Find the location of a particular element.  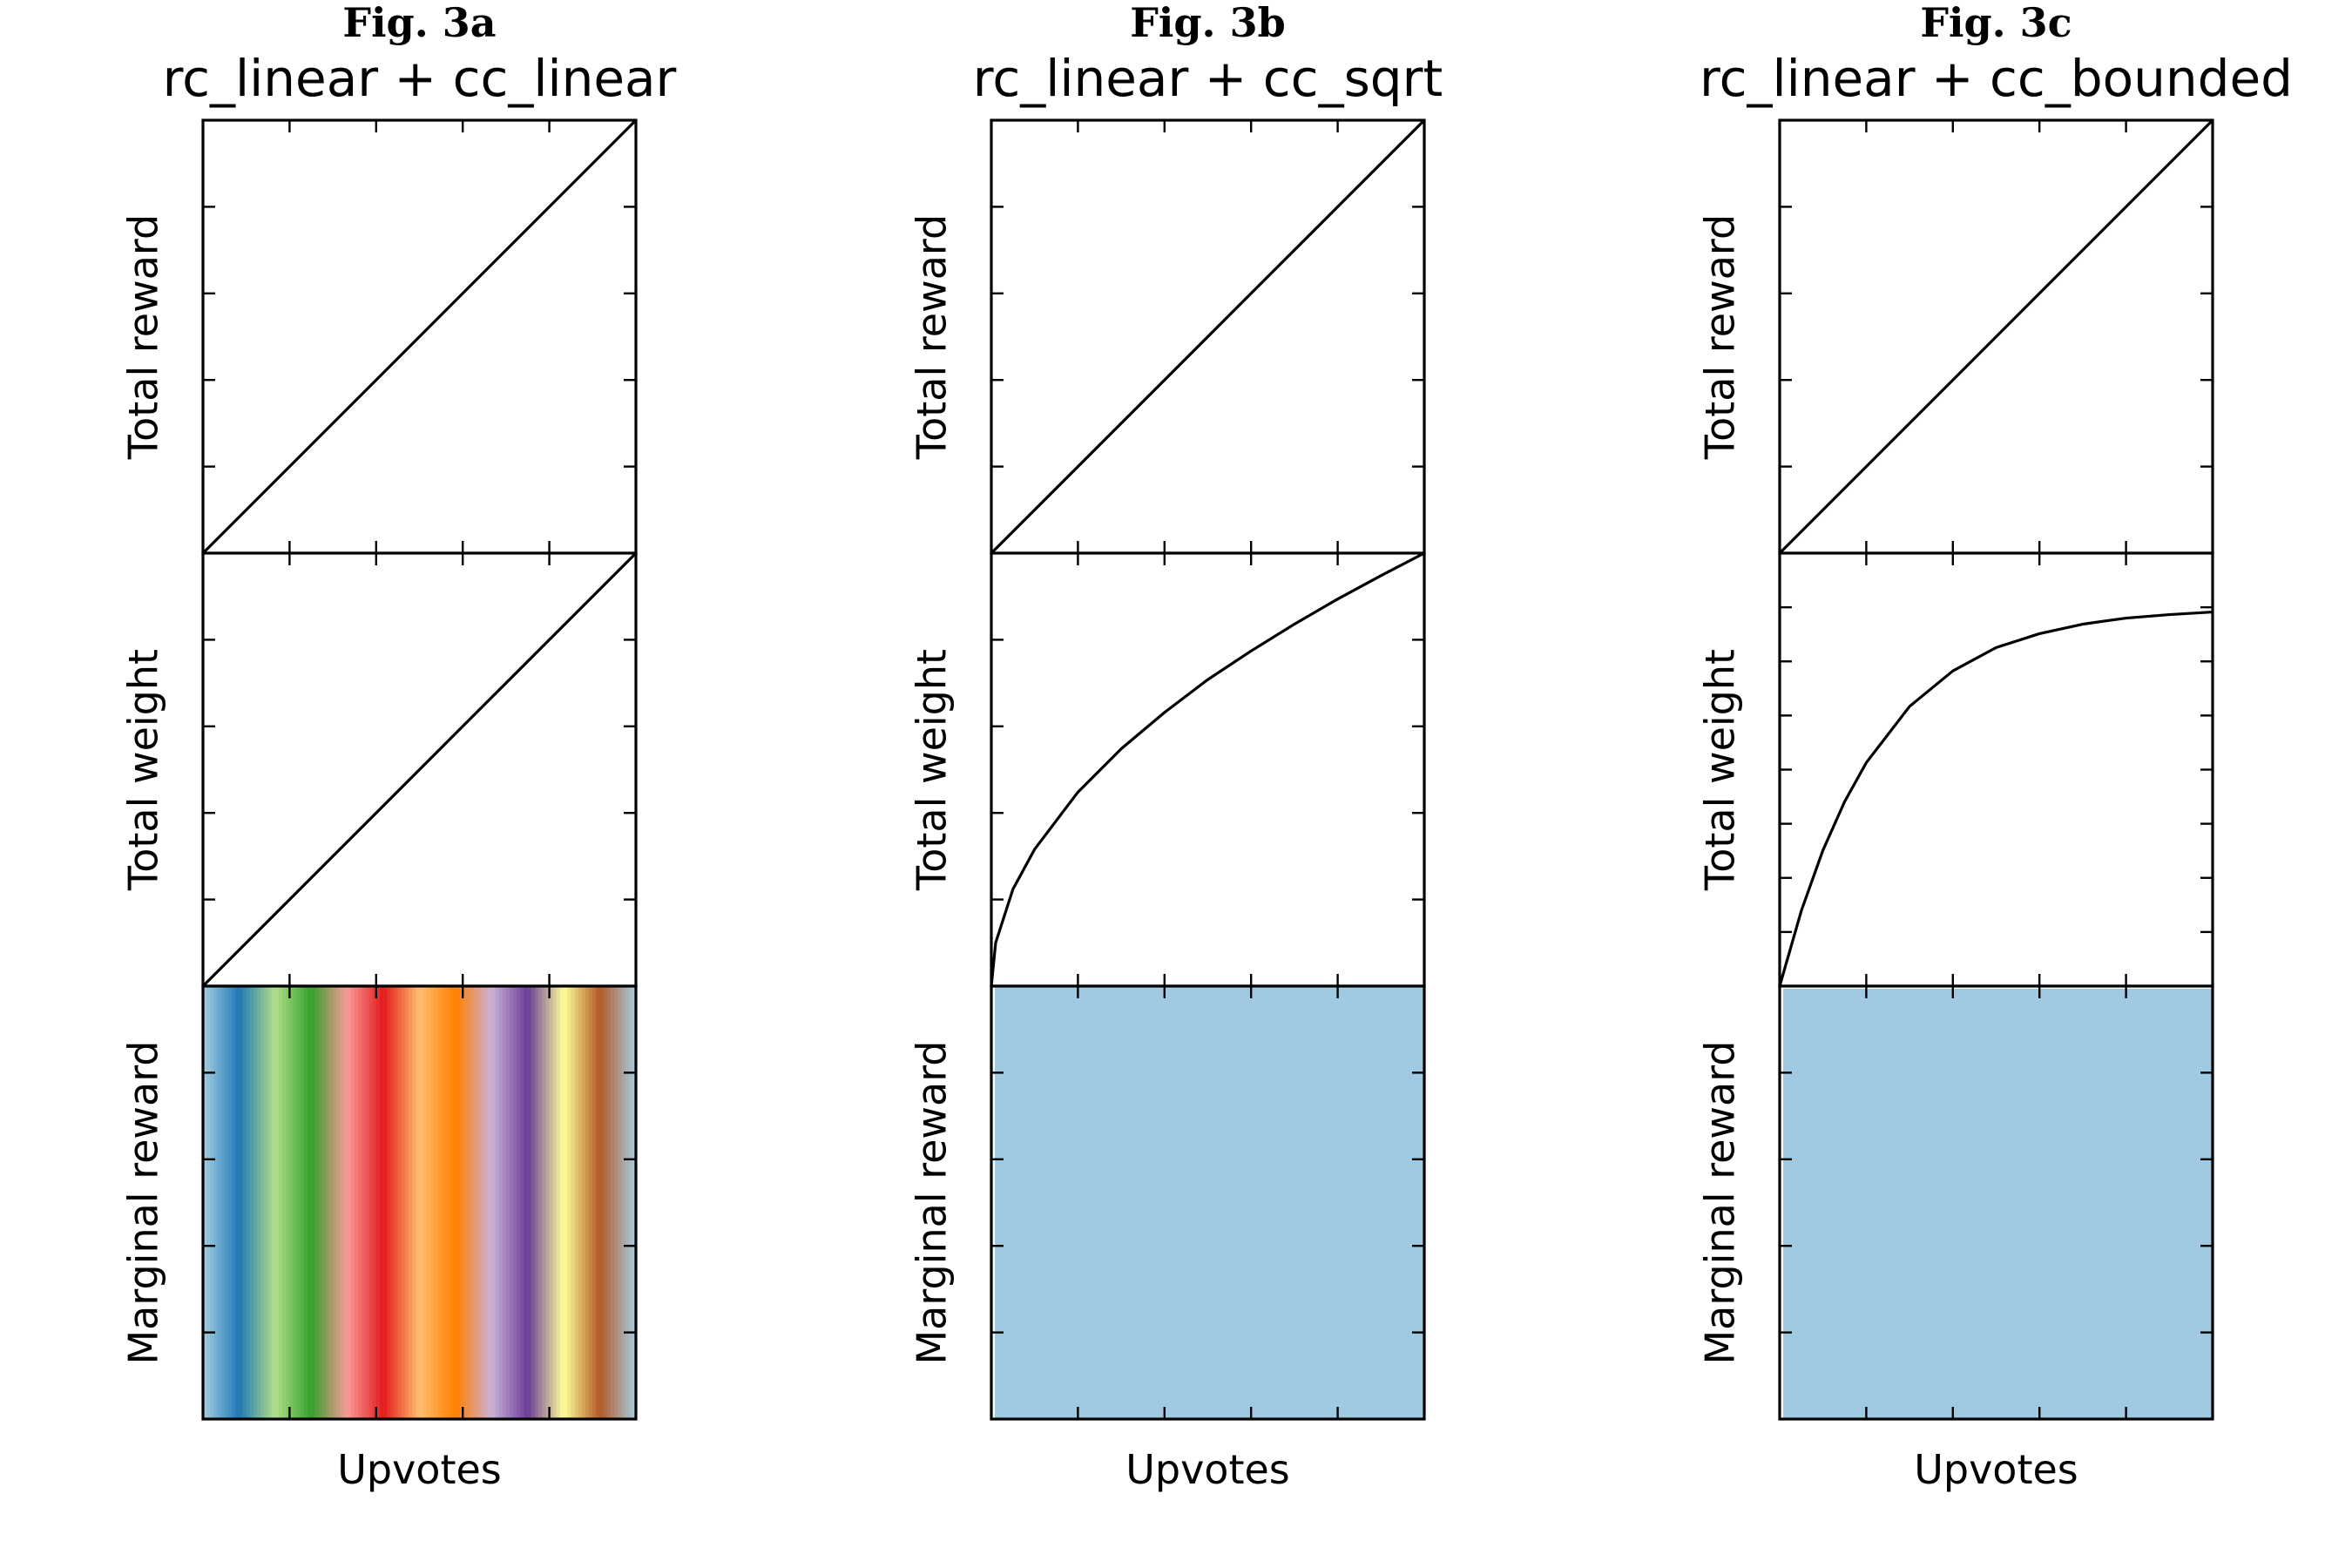

panel-marginal-reward: Marginal reward is located at coordinates (1167, 1202).